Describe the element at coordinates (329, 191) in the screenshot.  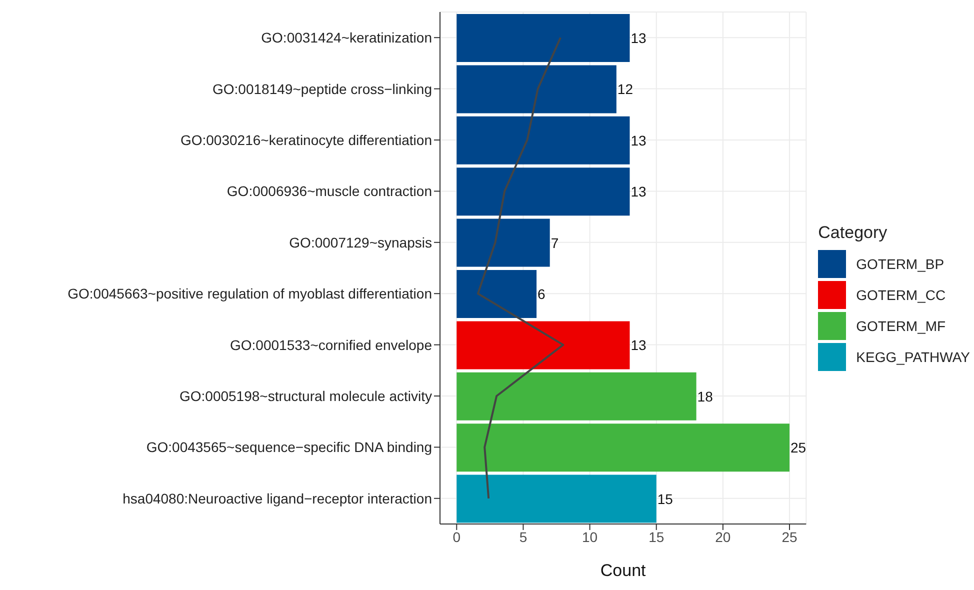
I see `y-tick-label: GO:0006936~muscle contraction` at that location.